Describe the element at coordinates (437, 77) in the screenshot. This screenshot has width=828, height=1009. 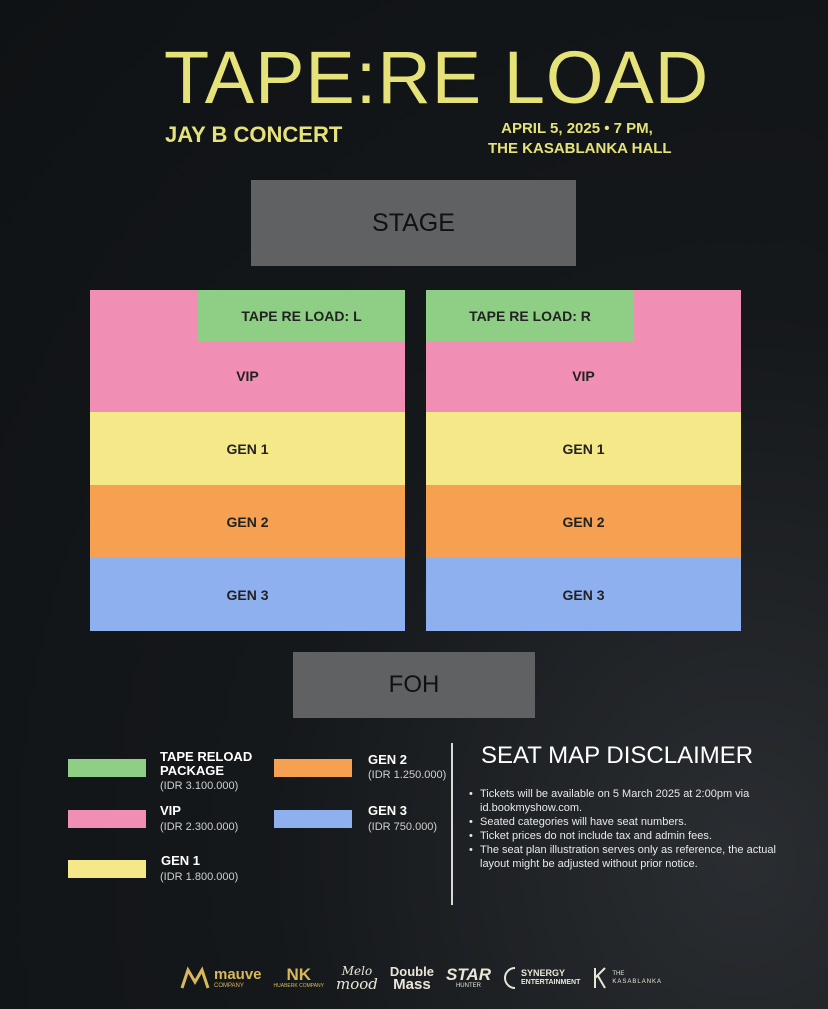
I see `event-title: TAPE:RE LOAD` at that location.